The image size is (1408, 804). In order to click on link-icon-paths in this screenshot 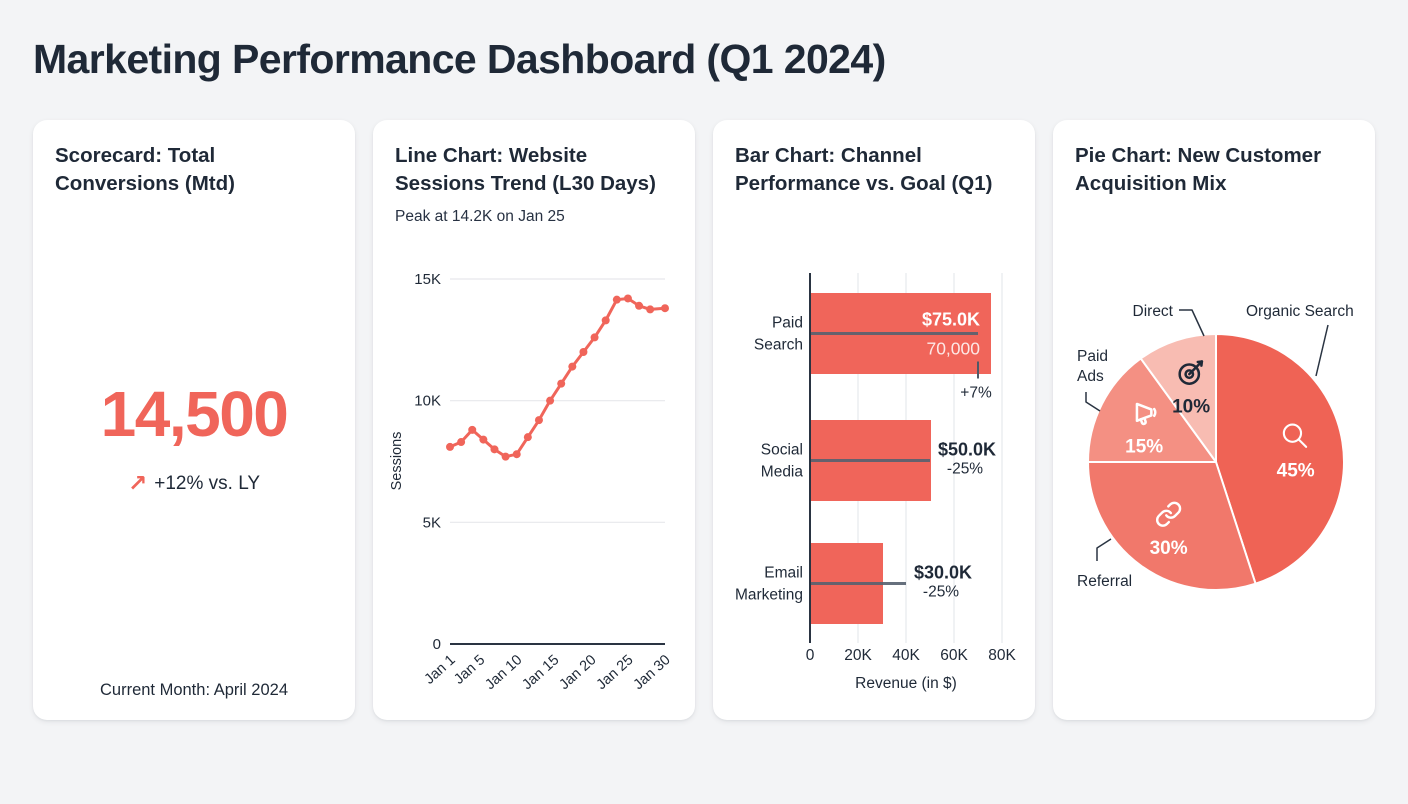, I will do `click(1168, 514)`.